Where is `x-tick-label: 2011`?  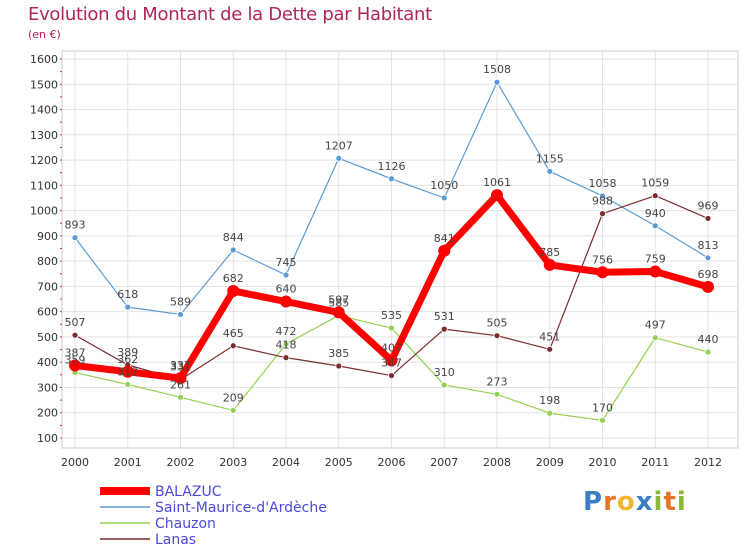
x-tick-label: 2011 is located at coordinates (655, 462).